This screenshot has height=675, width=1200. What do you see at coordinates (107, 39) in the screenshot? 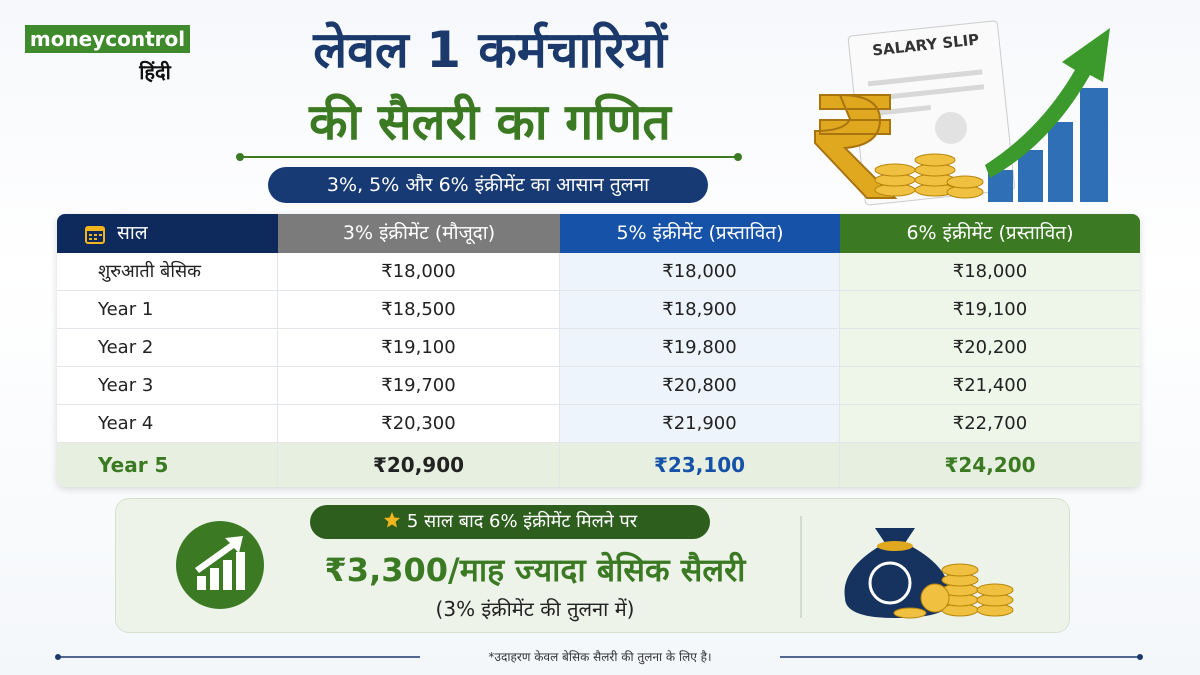
I see `brand-logo: moneycontrol` at bounding box center [107, 39].